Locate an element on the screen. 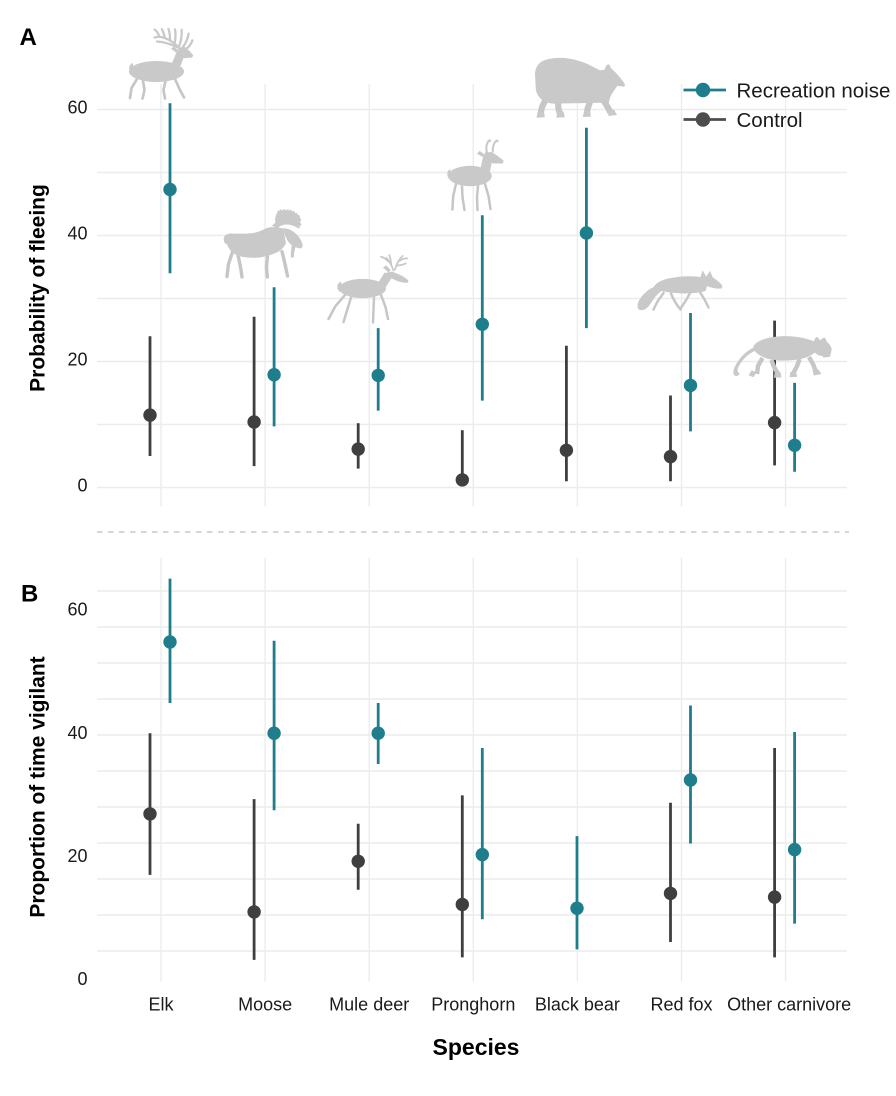  svg-text: Black bear is located at coordinates (577, 1005).